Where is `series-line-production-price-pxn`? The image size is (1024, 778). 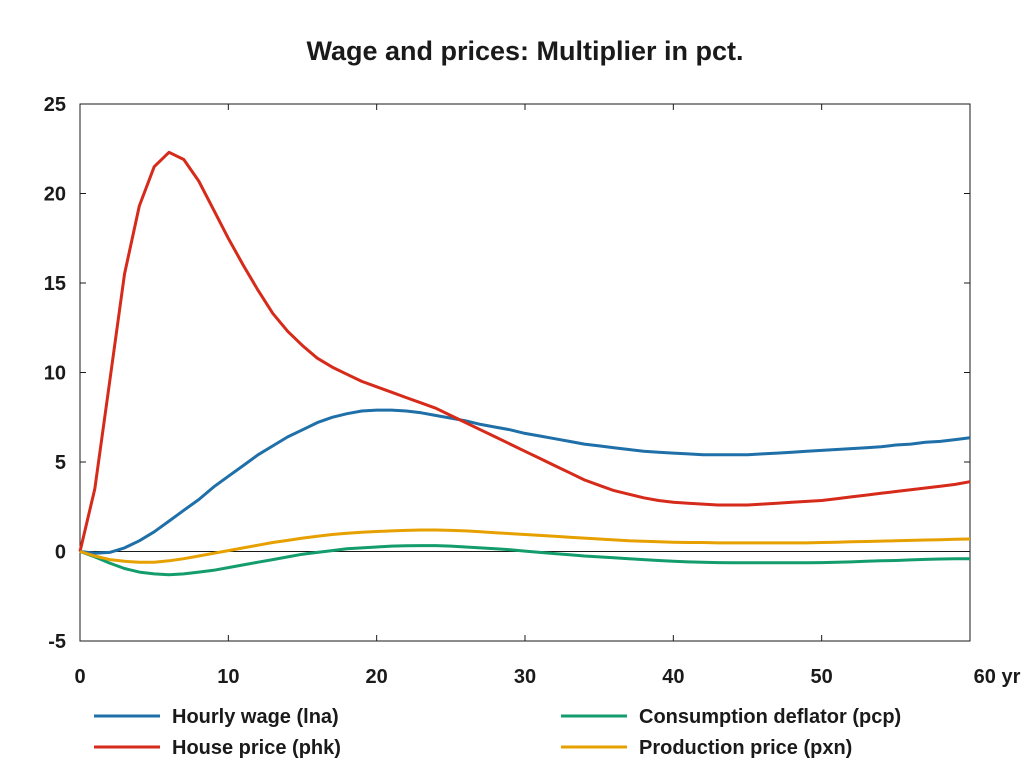
series-line-production-price-pxn is located at coordinates (525, 546).